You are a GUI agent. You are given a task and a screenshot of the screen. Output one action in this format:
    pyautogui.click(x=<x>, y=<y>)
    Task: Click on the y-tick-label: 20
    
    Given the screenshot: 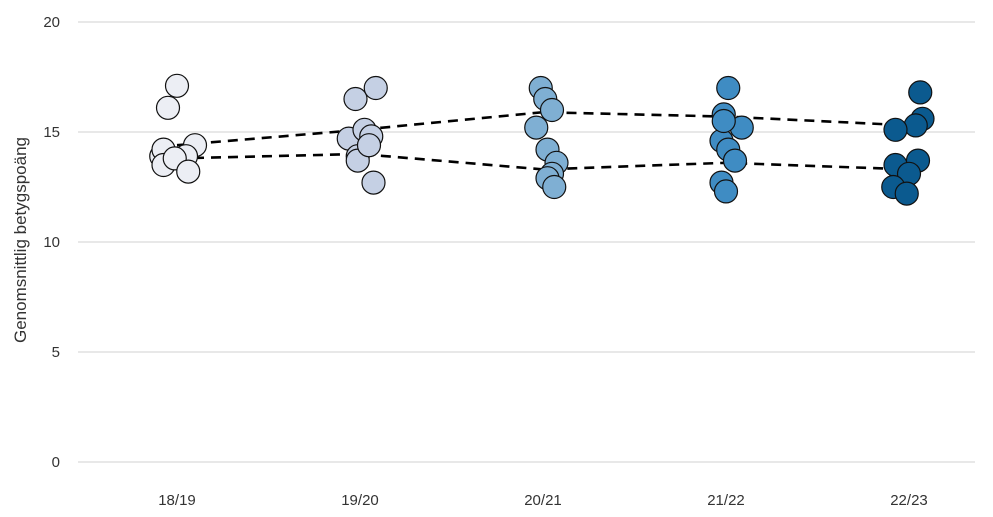 What is the action you would take?
    pyautogui.click(x=51, y=22)
    